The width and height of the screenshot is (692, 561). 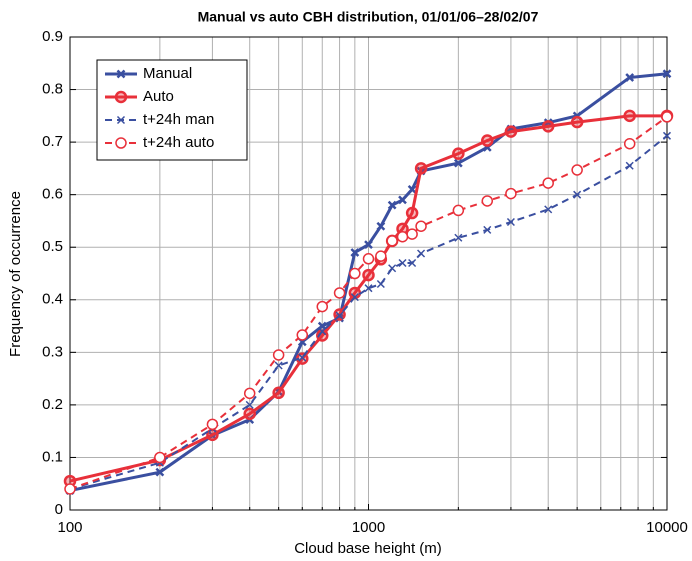 I want to click on y-tick-label: 0, so click(x=59, y=509).